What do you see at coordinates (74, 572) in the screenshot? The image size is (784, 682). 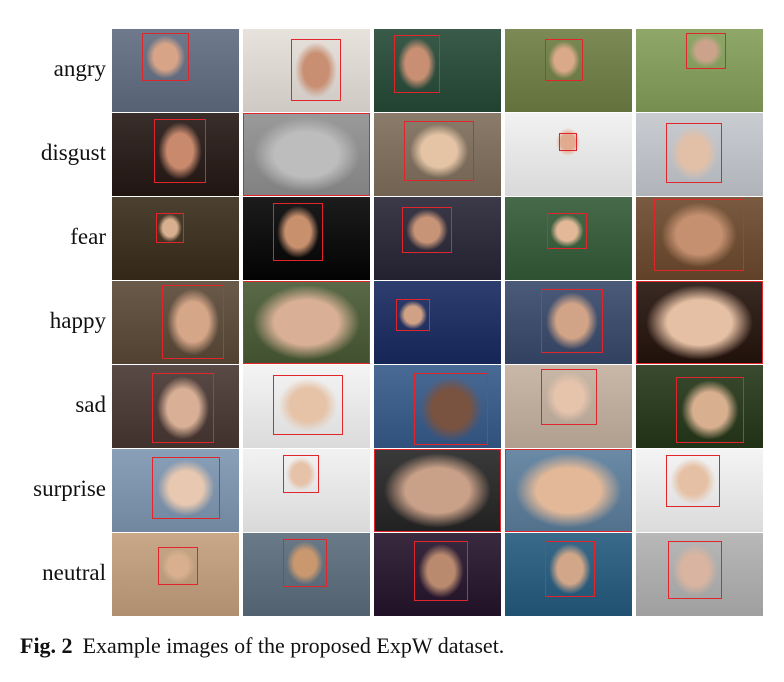 I see `row-label-6: neutral` at bounding box center [74, 572].